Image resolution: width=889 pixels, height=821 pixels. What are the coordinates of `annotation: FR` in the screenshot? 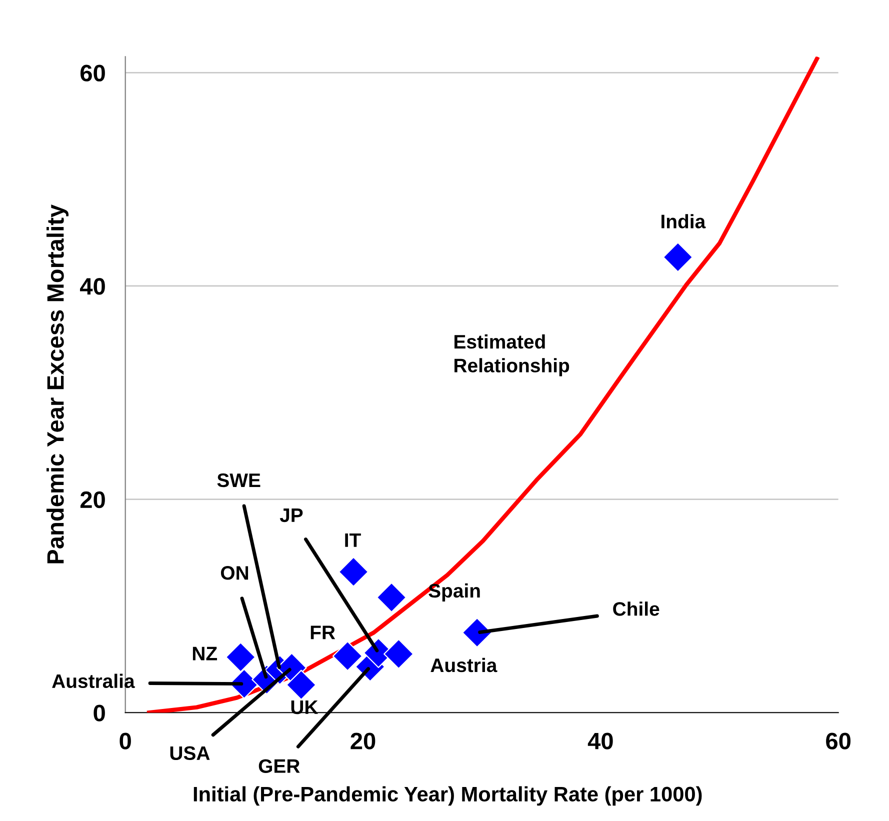 It's located at (323, 633).